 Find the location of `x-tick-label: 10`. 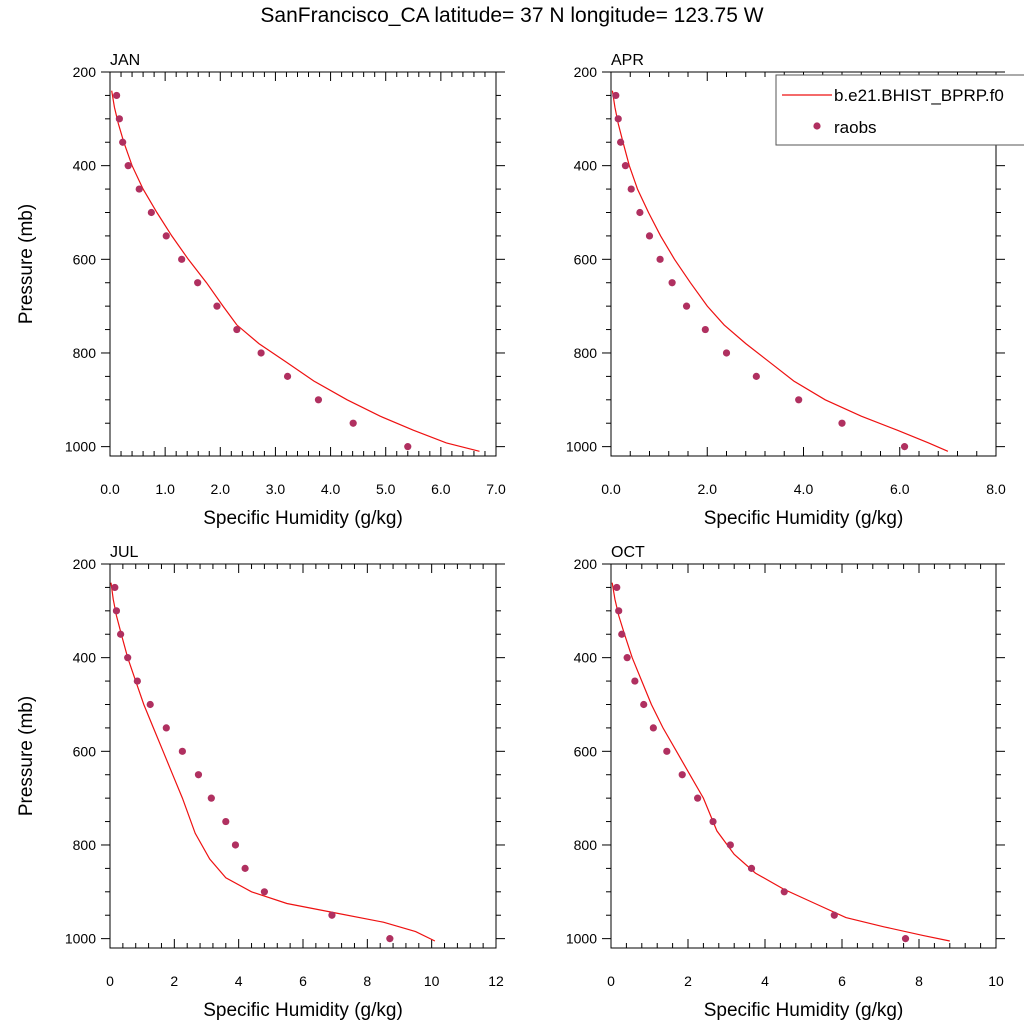

x-tick-label: 10 is located at coordinates (996, 981).